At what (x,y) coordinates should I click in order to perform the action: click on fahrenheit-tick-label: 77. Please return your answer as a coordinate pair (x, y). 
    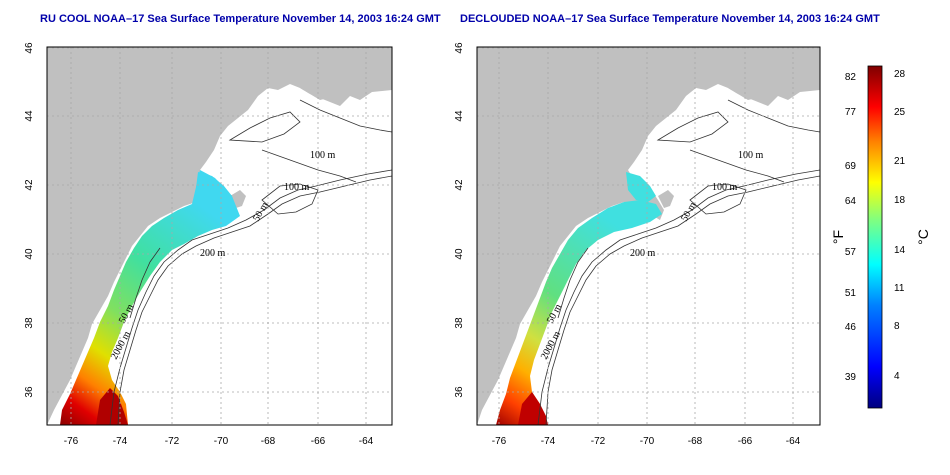
    Looking at the image, I should click on (851, 112).